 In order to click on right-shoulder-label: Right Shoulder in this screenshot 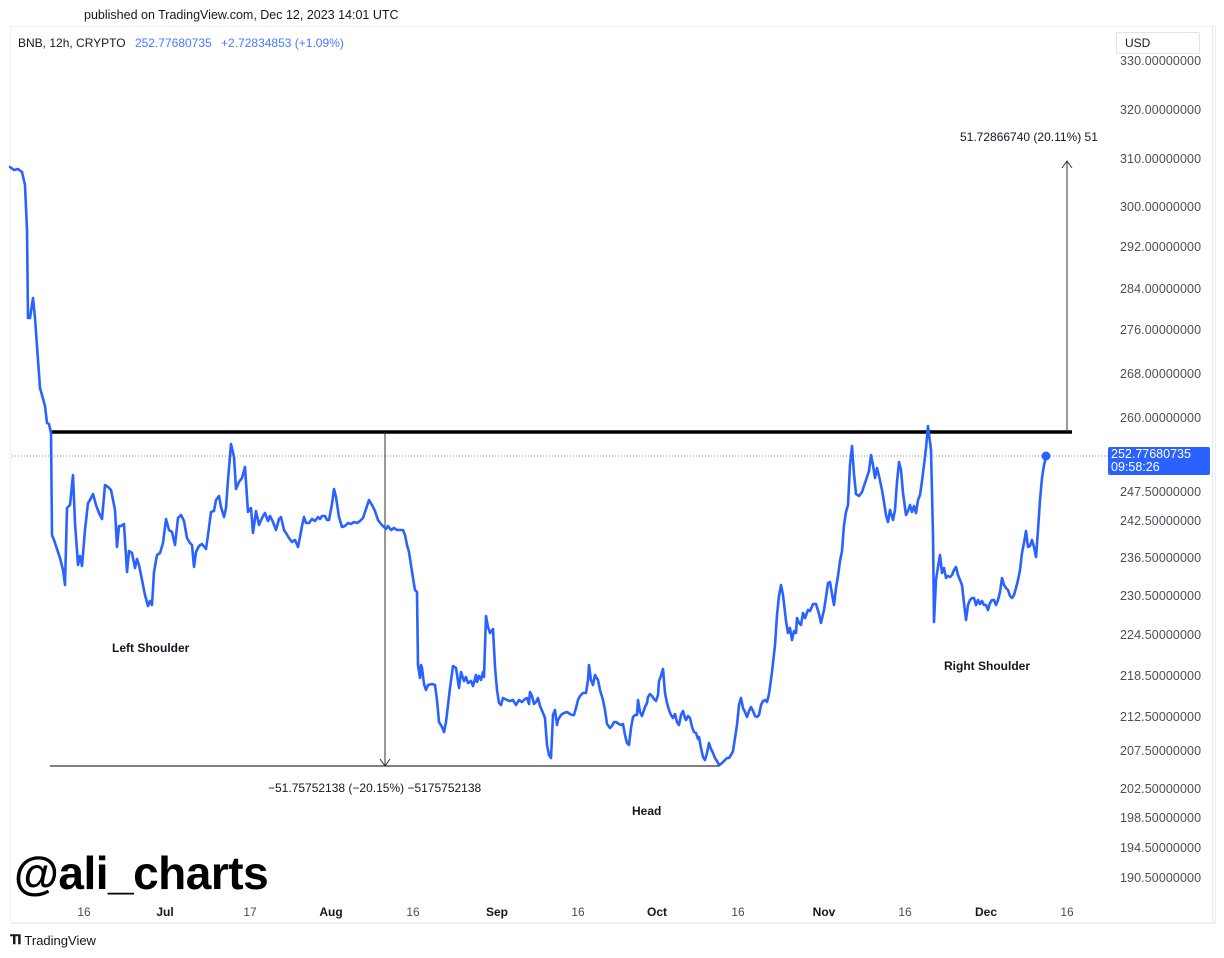, I will do `click(987, 666)`.